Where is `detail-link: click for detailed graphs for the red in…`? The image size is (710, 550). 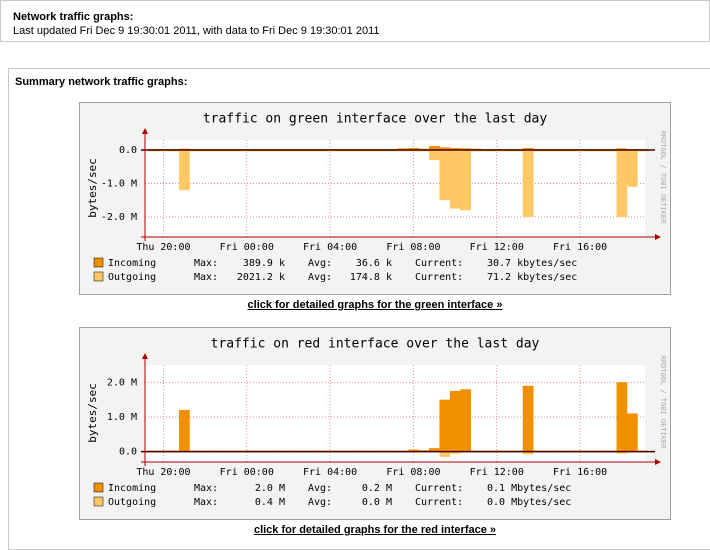 detail-link: click for detailed graphs for the red in… is located at coordinates (375, 530).